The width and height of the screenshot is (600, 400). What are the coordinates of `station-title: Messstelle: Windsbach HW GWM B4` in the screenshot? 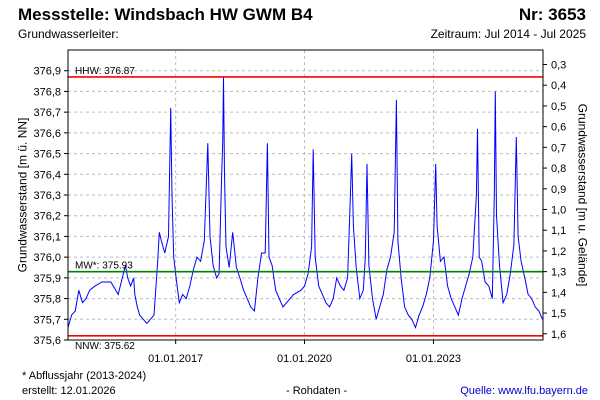 It's located at (165, 14).